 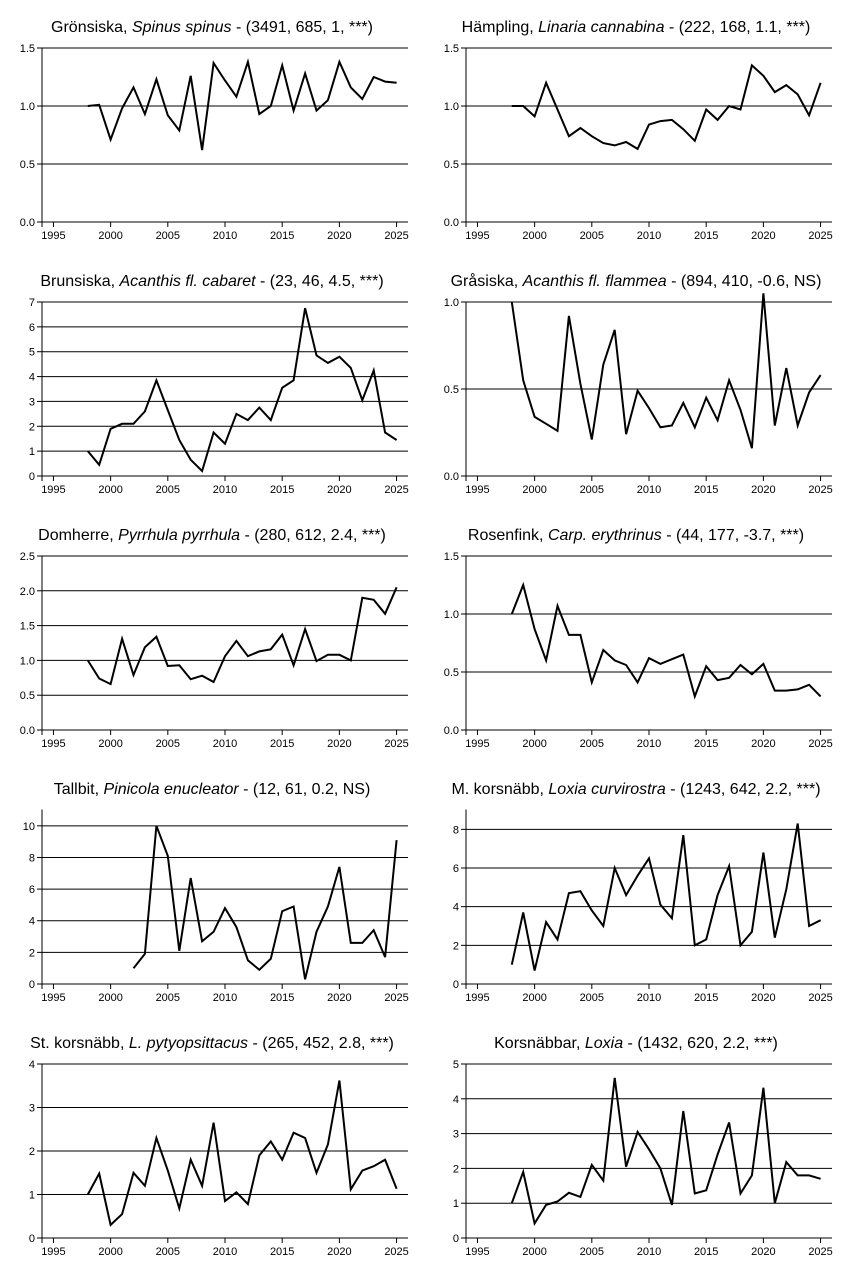 What do you see at coordinates (181, 27) in the screenshot?
I see `chart-title-species: Spinus spinus` at bounding box center [181, 27].